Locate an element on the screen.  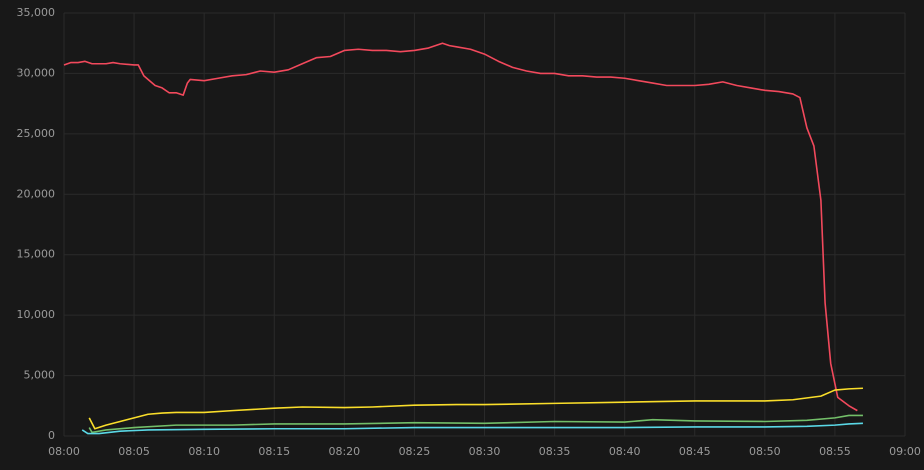
y-tick-label: 30,000 is located at coordinates (36, 72).